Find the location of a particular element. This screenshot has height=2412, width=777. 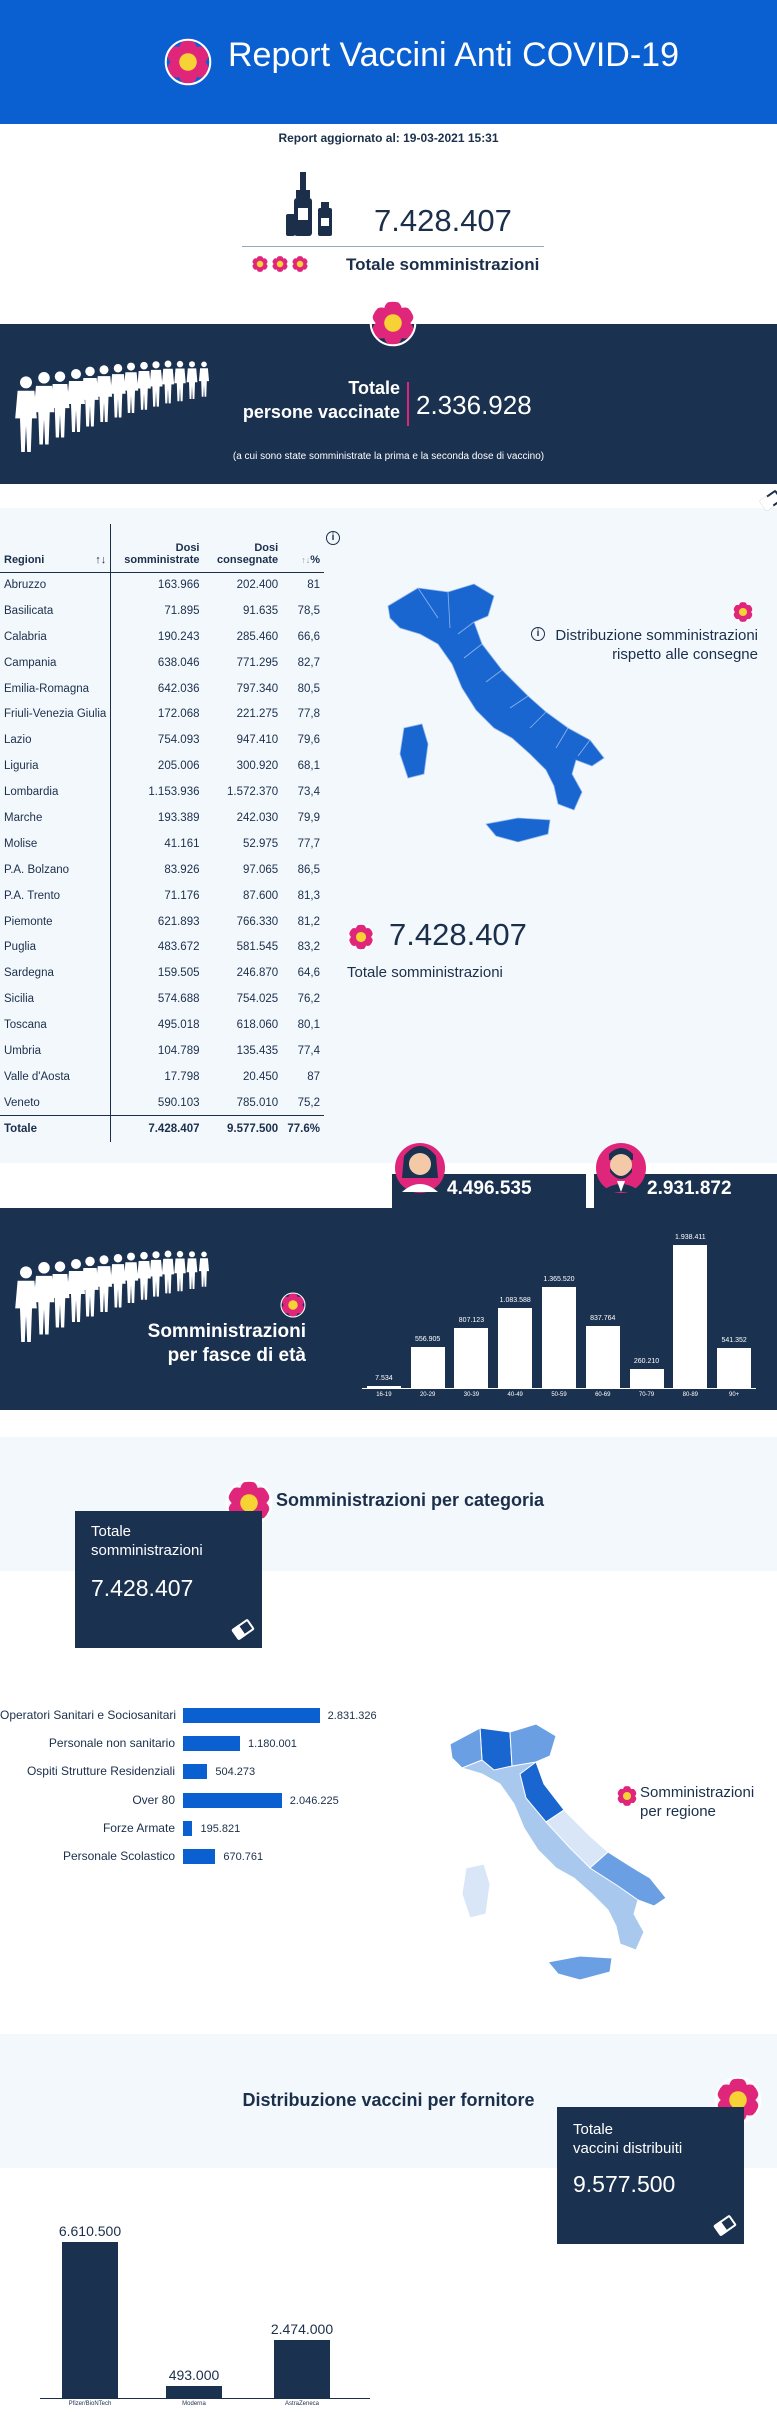

supplier-bar-value: 493.000 is located at coordinates (194, 2375).